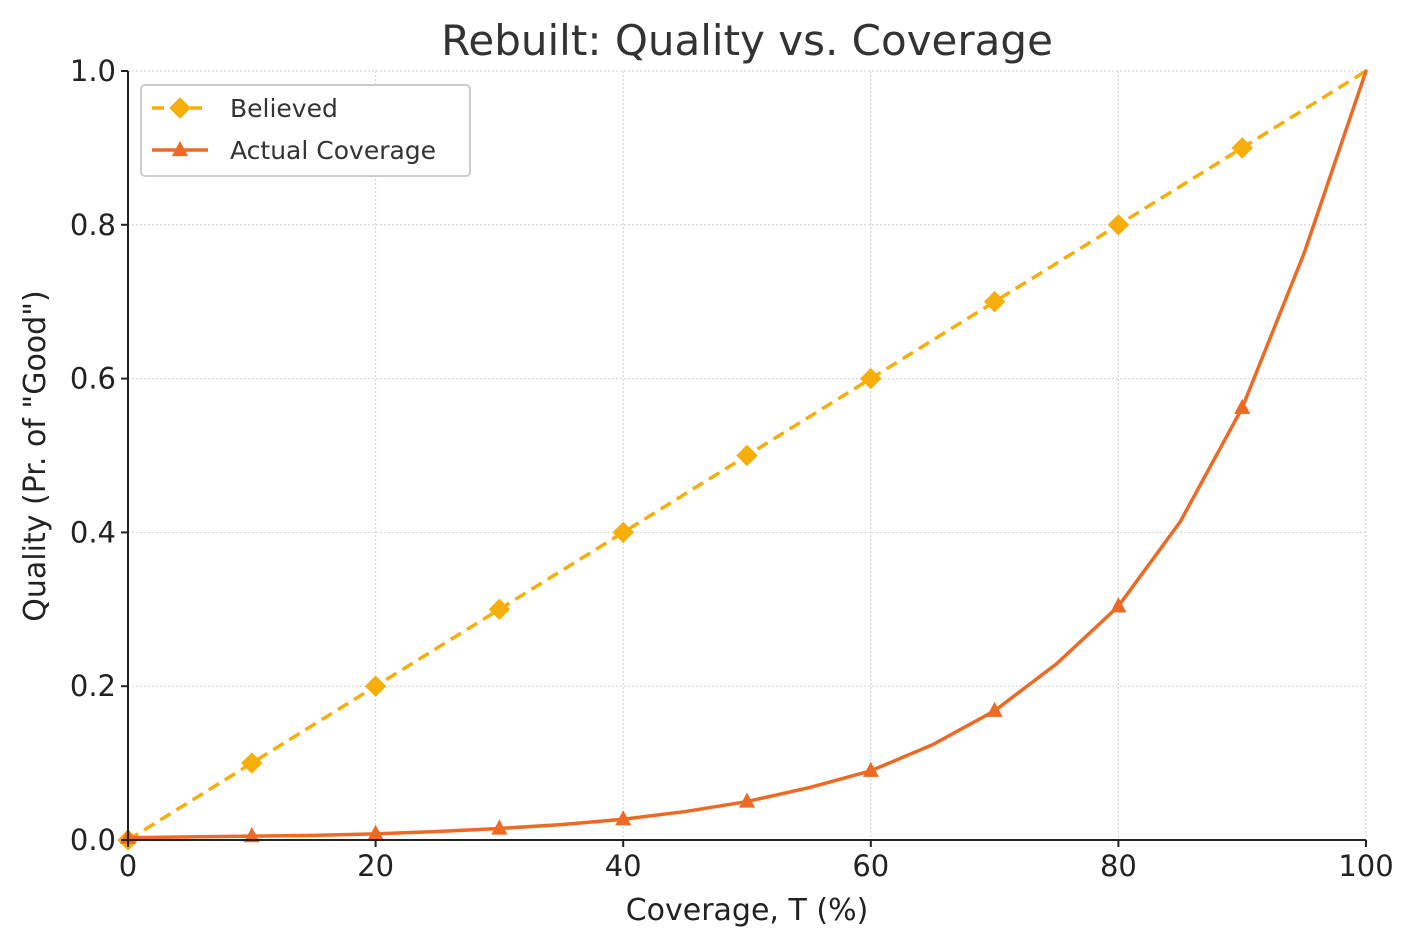 The height and width of the screenshot is (951, 1419). I want to click on x-tick-label: 0, so click(128, 866).